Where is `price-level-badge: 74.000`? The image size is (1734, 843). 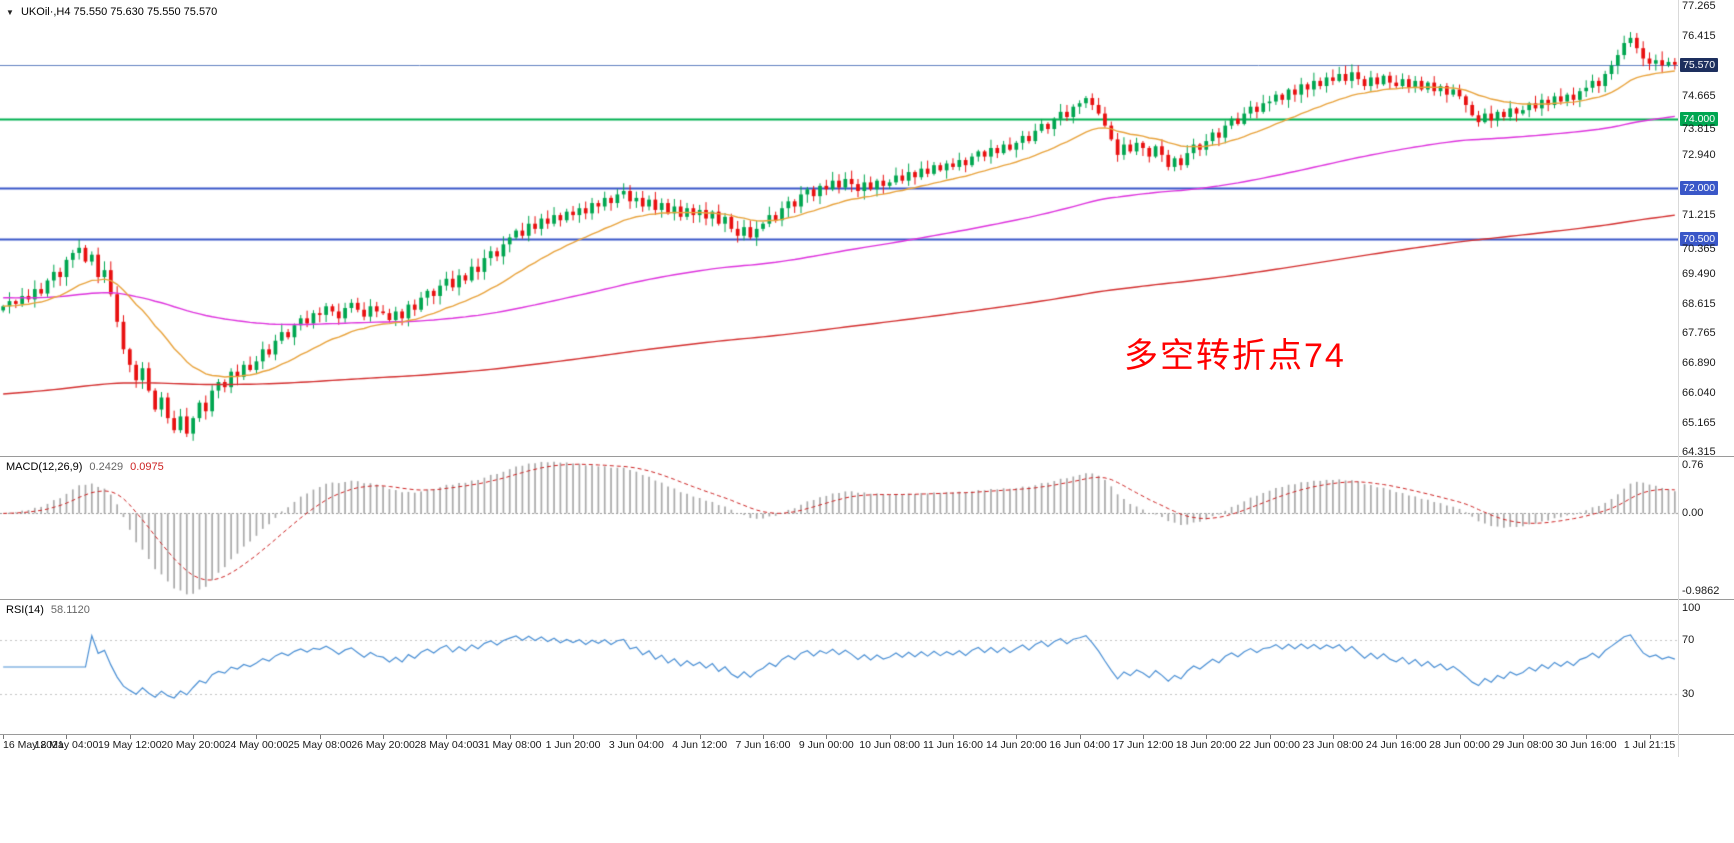 price-level-badge: 74.000 is located at coordinates (1699, 118).